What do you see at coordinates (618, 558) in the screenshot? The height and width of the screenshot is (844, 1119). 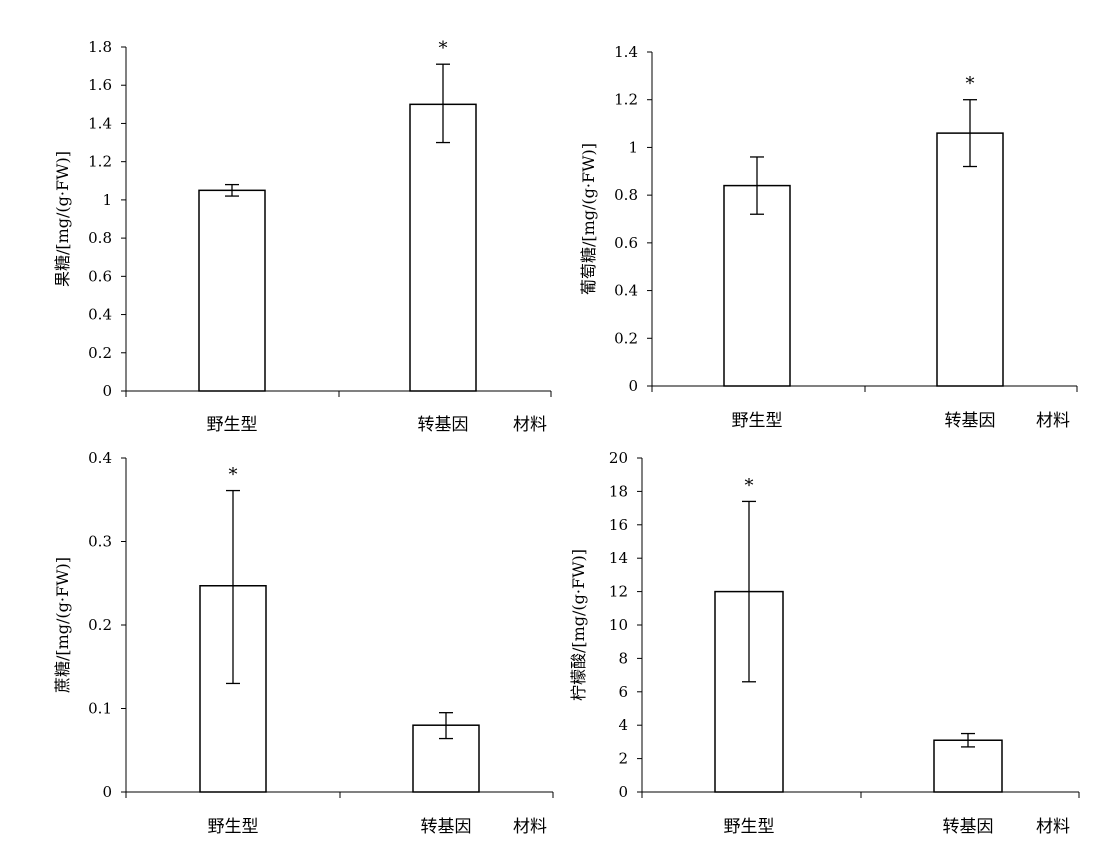 I see `y-tick-label: 14` at bounding box center [618, 558].